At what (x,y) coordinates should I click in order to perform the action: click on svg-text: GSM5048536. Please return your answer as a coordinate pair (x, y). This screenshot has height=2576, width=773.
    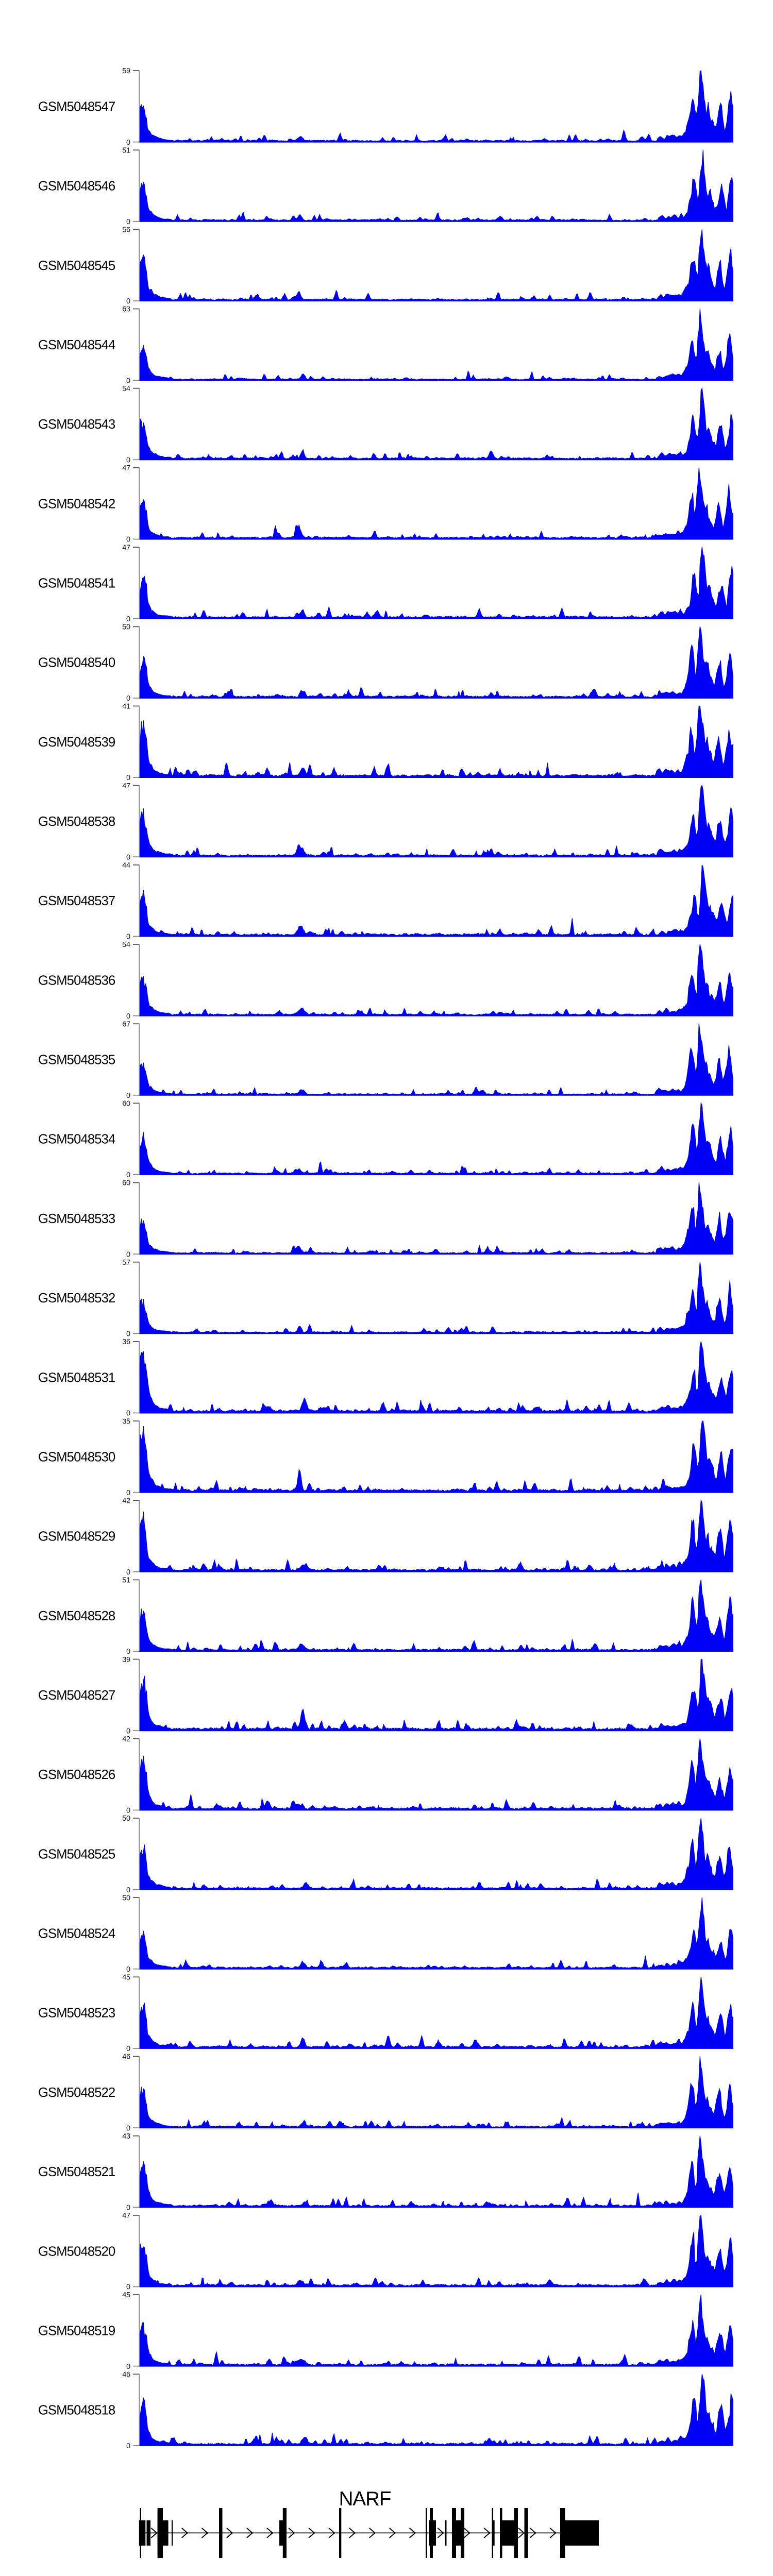
    Looking at the image, I should click on (76, 980).